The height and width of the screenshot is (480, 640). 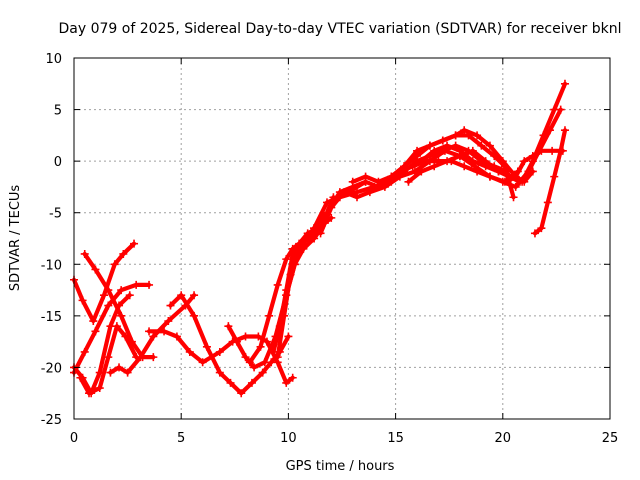 What do you see at coordinates (51, 265) in the screenshot?
I see `y-tick-label: -10` at bounding box center [51, 265].